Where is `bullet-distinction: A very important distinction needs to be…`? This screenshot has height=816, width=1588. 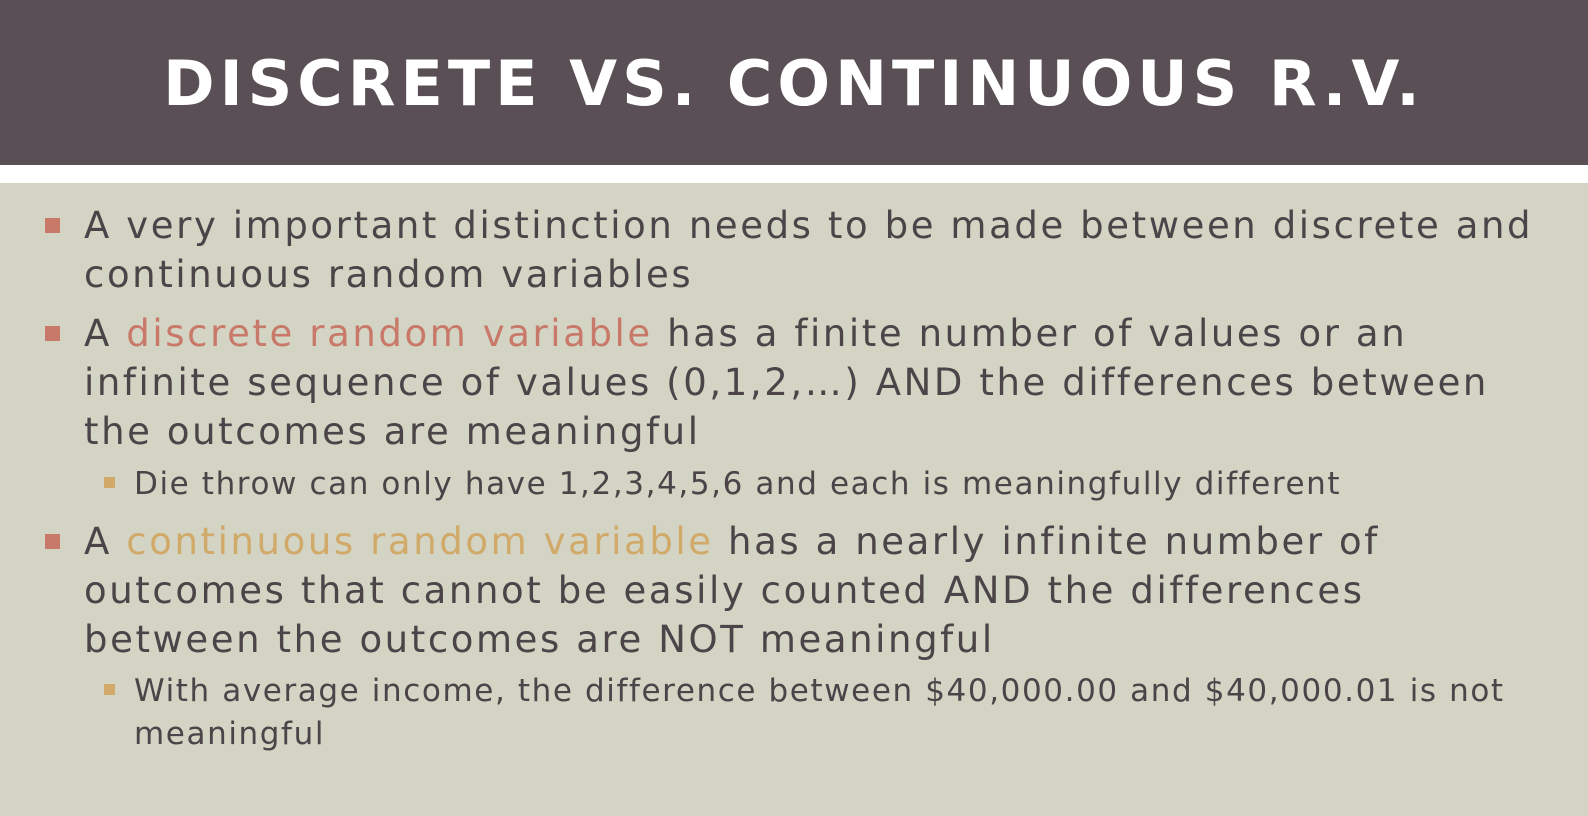
bullet-distinction: A very important distinction needs to be… is located at coordinates (799, 250).